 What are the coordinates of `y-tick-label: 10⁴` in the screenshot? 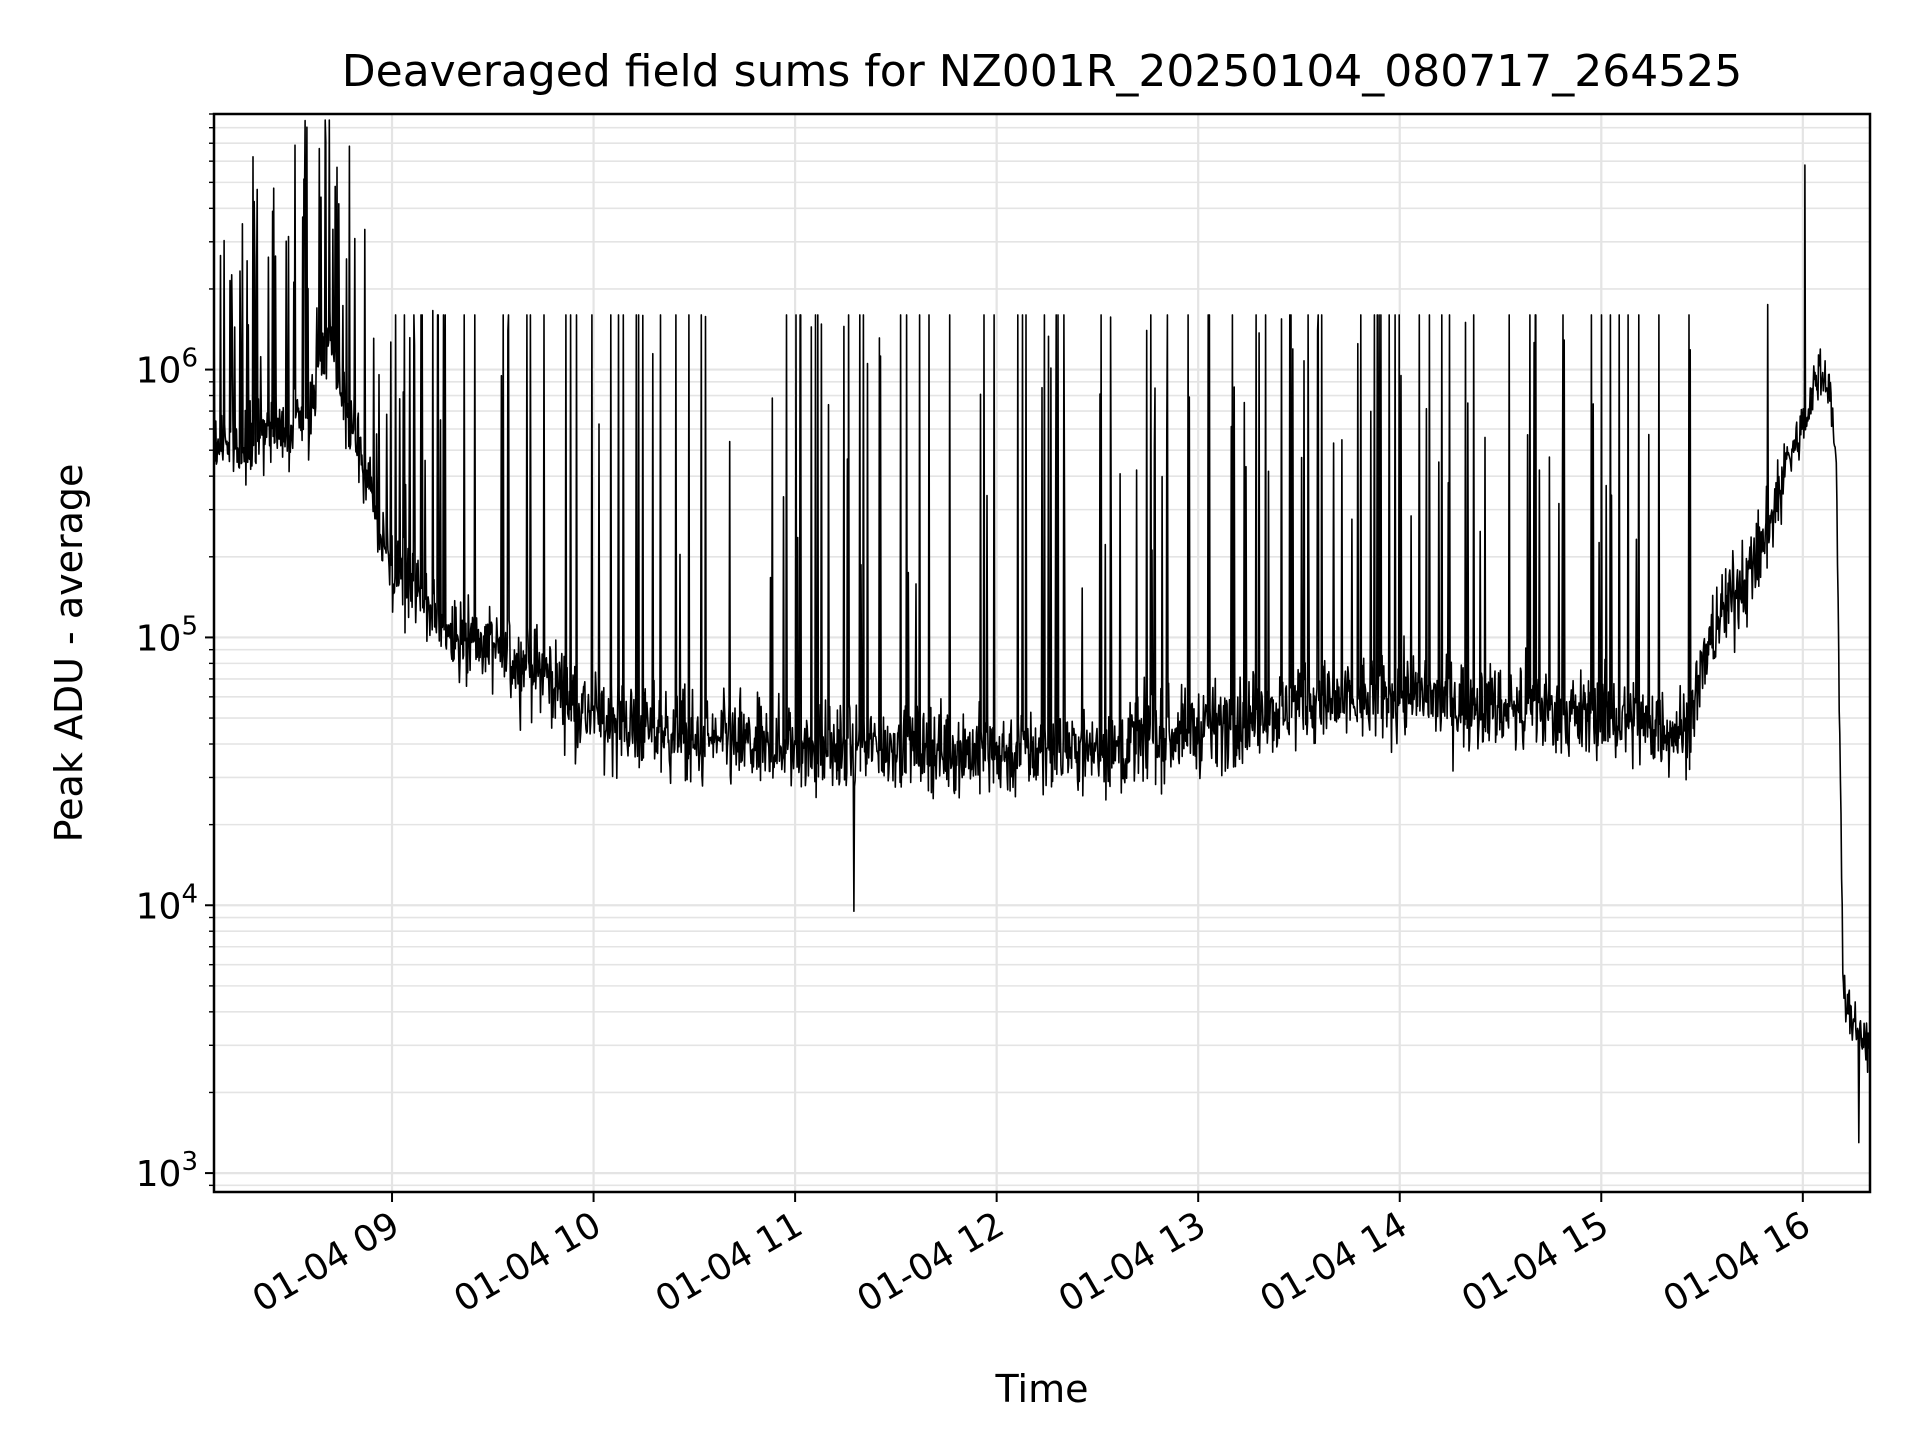 It's located at (167, 903).